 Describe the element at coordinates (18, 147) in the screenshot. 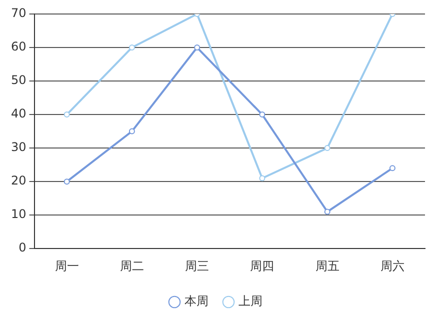

I see `y-tick-label: 30` at that location.